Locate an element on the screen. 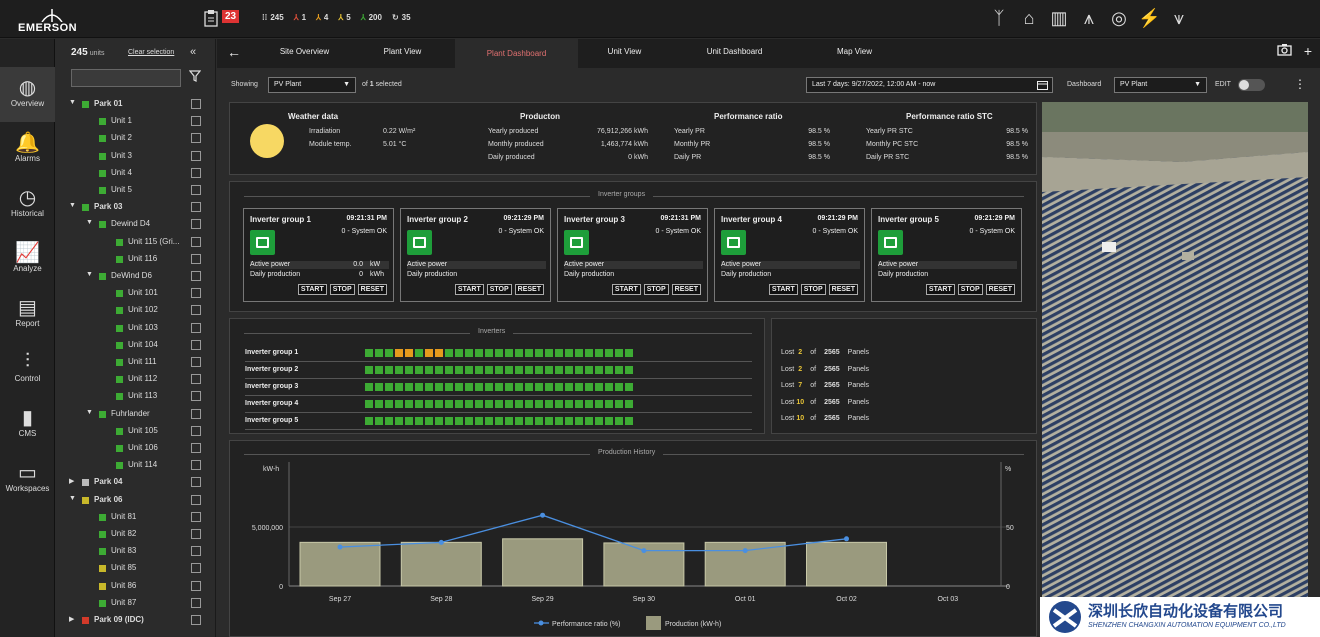 Image resolution: width=1320 pixels, height=637 pixels. stat-info: ⅄ 5 is located at coordinates (344, 17).